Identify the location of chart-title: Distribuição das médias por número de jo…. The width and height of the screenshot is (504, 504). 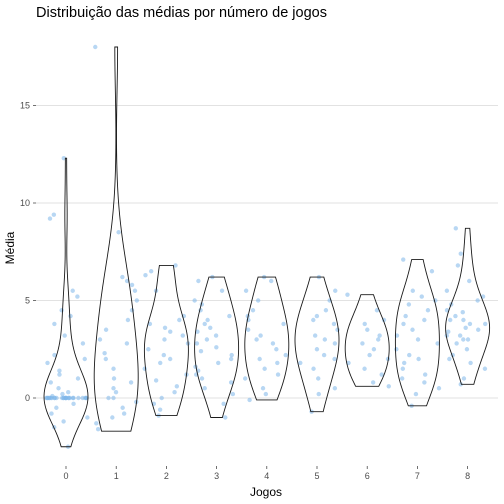
(181, 13).